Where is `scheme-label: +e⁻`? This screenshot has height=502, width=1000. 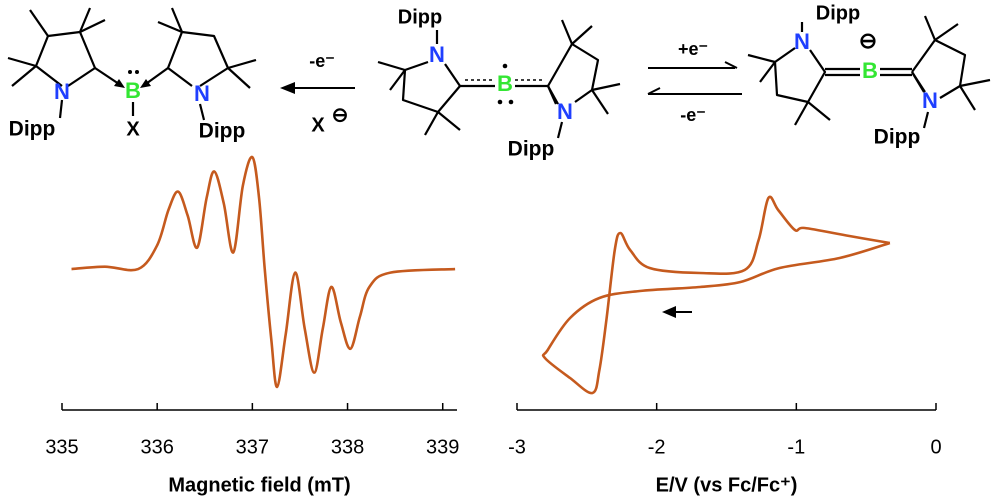
scheme-label: +e⁻ is located at coordinates (693, 49).